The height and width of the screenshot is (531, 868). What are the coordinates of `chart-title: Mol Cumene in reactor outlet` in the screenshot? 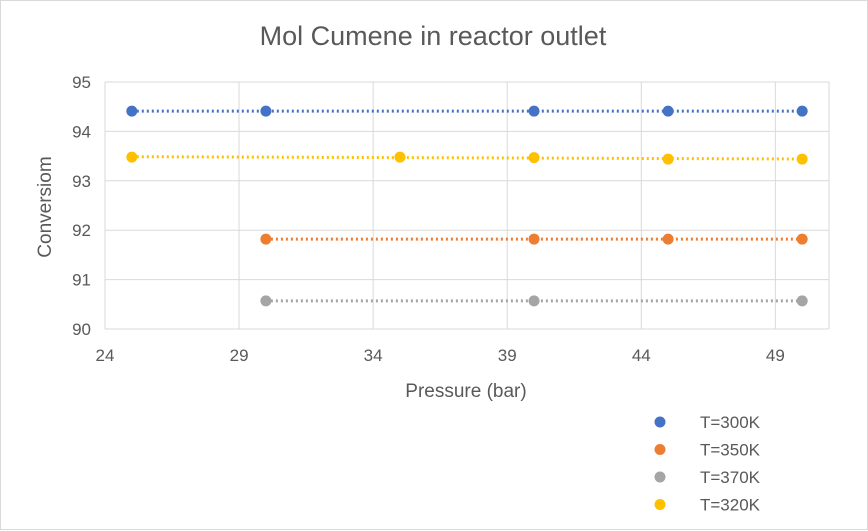 It's located at (433, 36).